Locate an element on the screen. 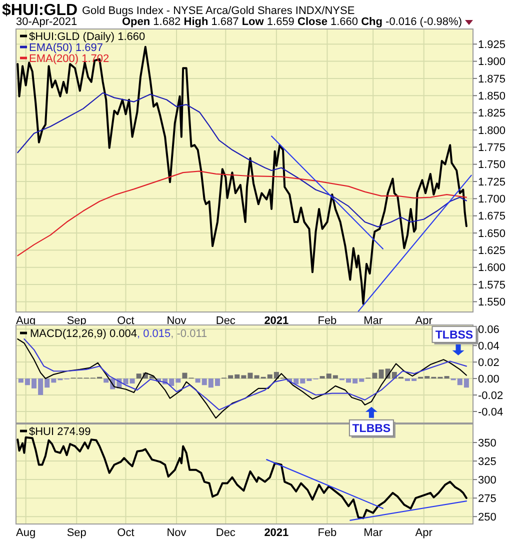  y-tick-label: 1.550 is located at coordinates (492, 302).